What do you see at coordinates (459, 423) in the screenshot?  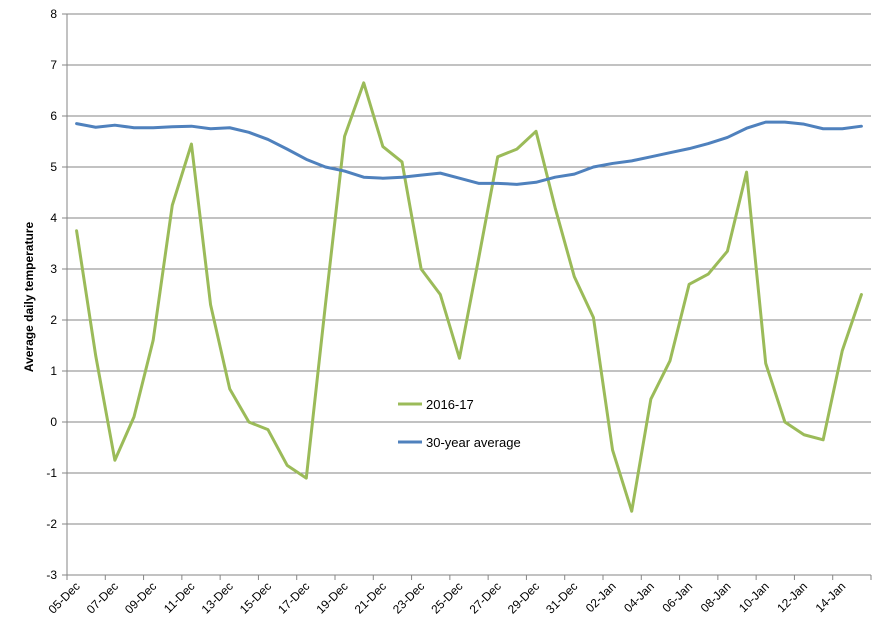 I see `legend: 2016-17 30-year average` at bounding box center [459, 423].